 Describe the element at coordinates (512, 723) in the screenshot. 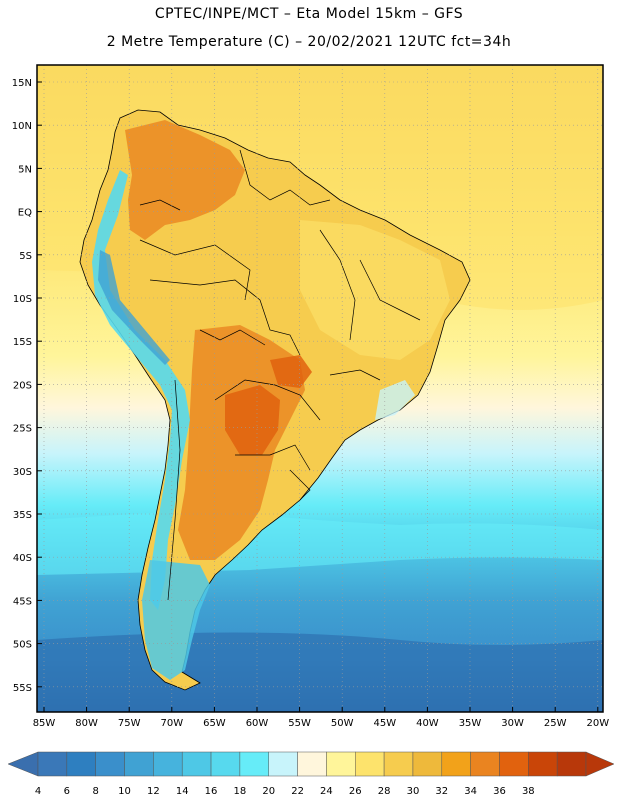

I see `lon-label: 30W` at that location.